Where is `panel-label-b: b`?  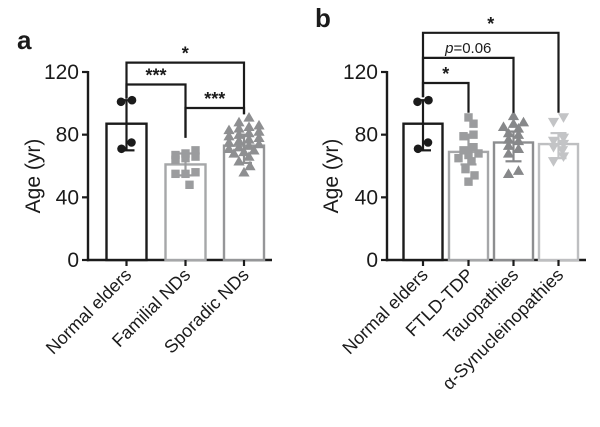
panel-label-b: b is located at coordinates (323, 18).